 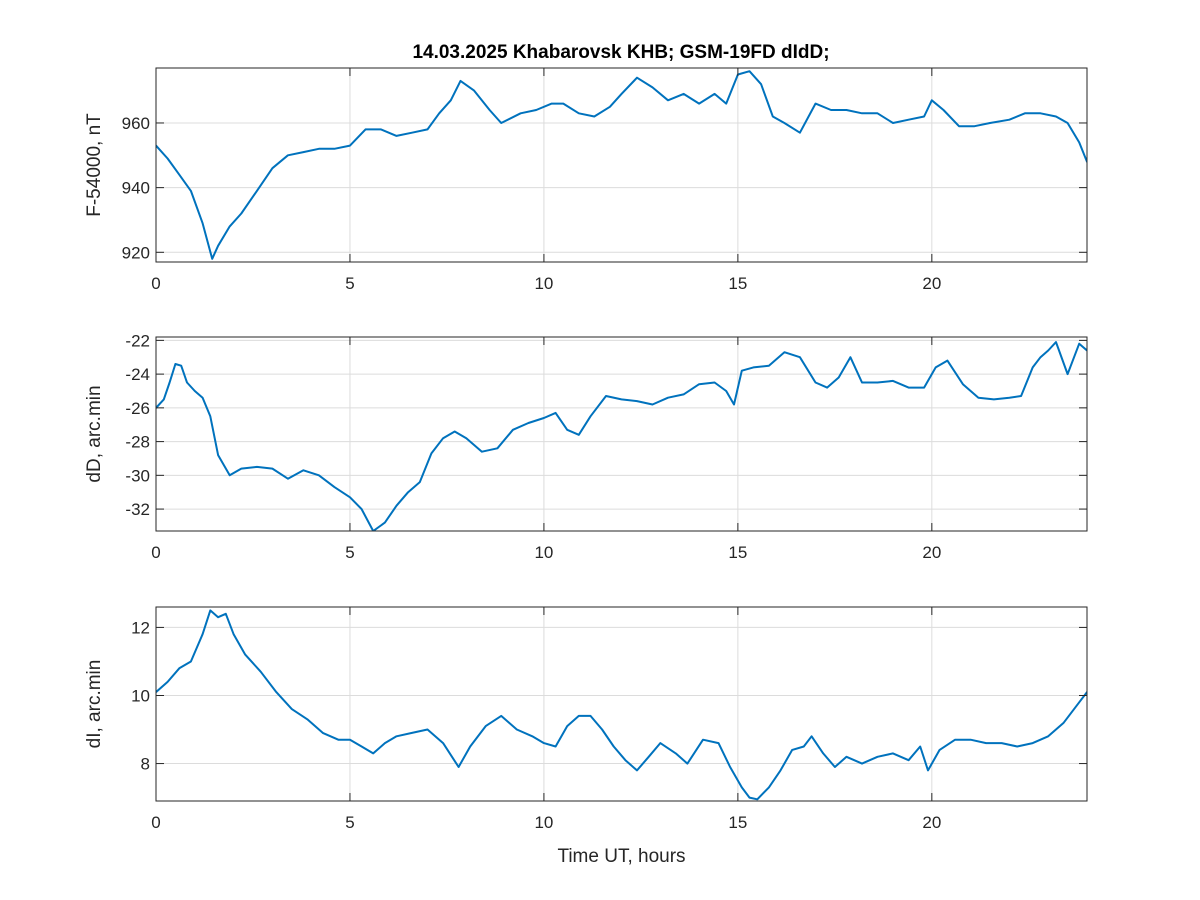 What do you see at coordinates (136, 123) in the screenshot?
I see `y-tick-label: 960` at bounding box center [136, 123].